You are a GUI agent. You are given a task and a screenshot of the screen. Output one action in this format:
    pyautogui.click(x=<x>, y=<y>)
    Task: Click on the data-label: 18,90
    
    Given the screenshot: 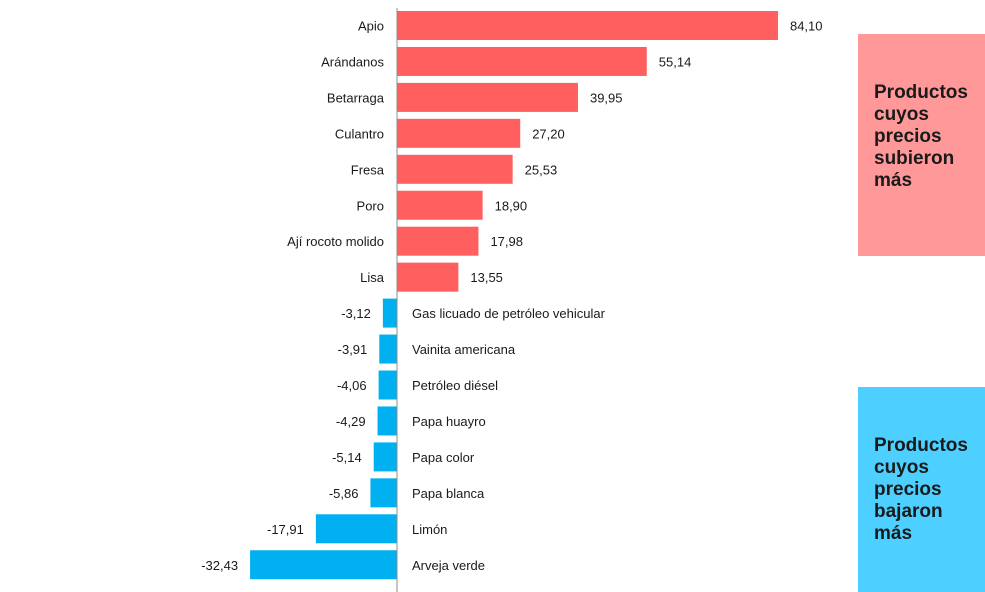 What is the action you would take?
    pyautogui.click(x=511, y=205)
    